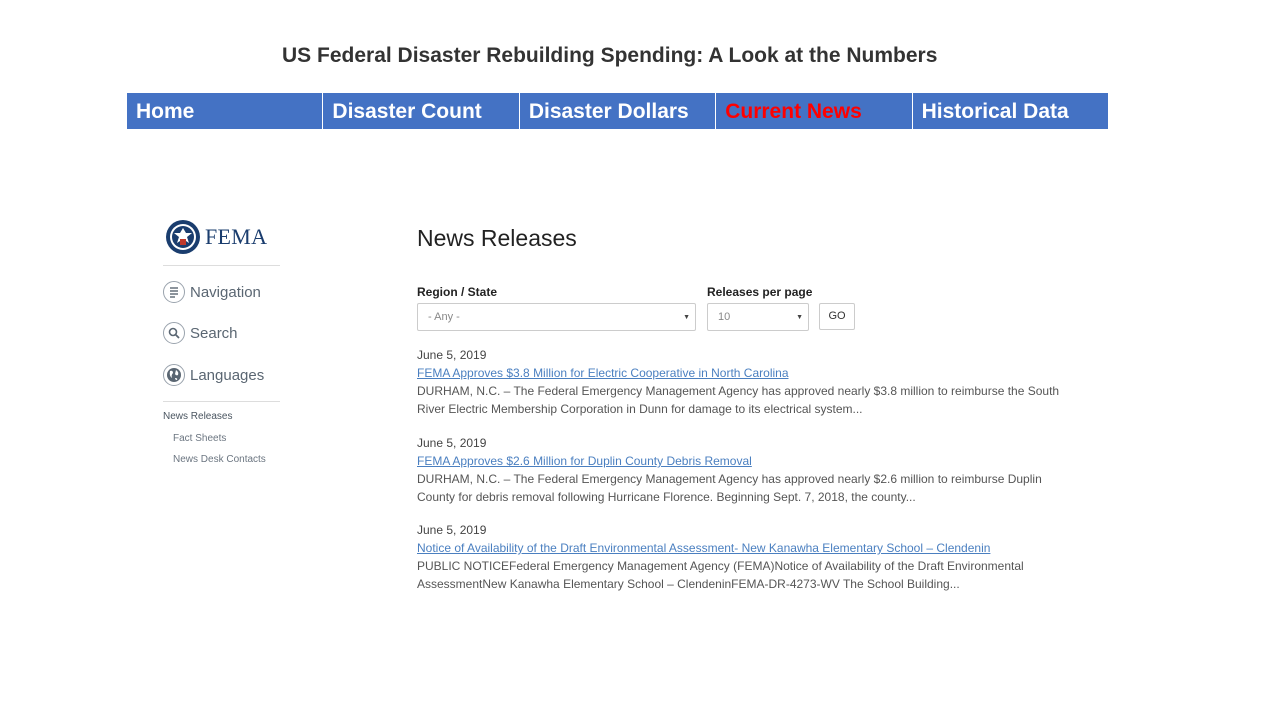 The width and height of the screenshot is (1280, 720). I want to click on tab-disaster-count: Disaster Count, so click(421, 111).